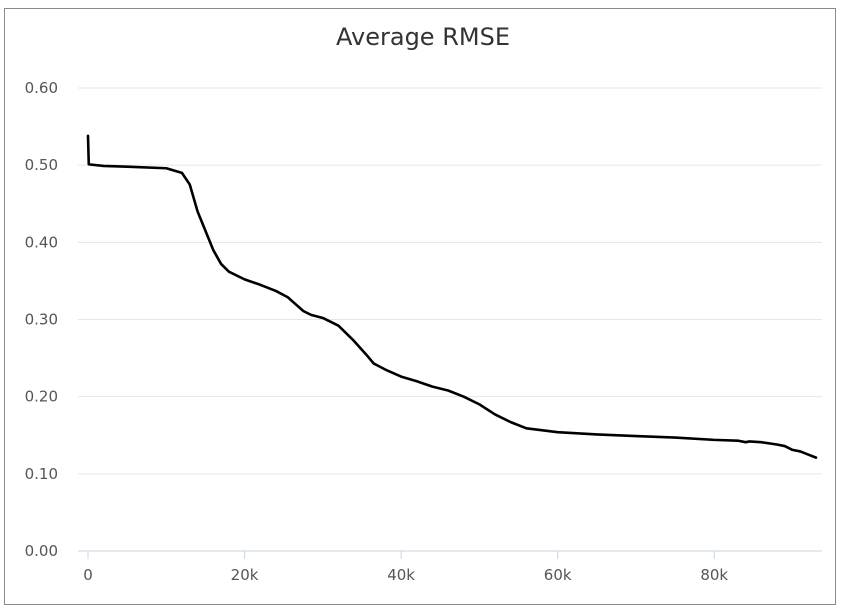 The image size is (844, 611). I want to click on chart-title: Average RMSE, so click(423, 37).